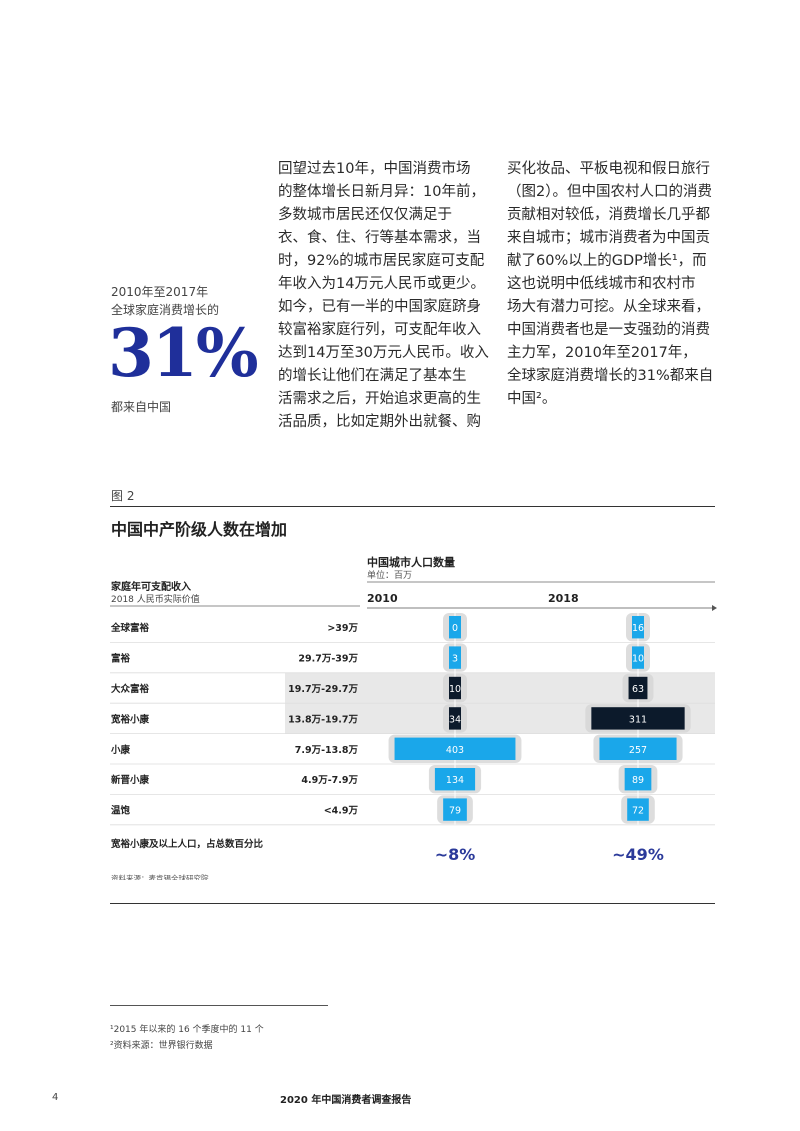 The image size is (800, 1131). Describe the element at coordinates (327, 750) in the screenshot. I see `row-range: 7.9万-13.8万` at that location.